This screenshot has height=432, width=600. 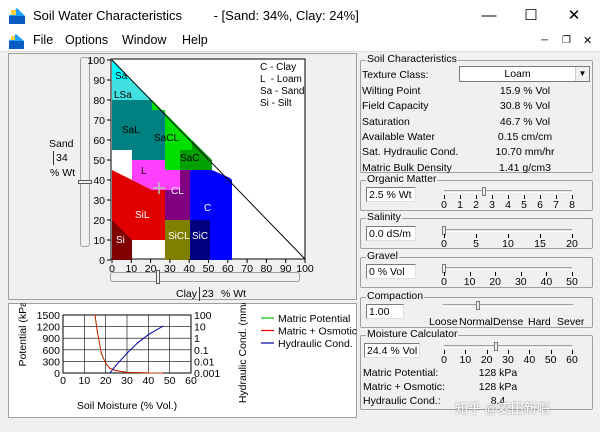 I want to click on compaction-tick-loose: Loose, so click(x=443, y=322).